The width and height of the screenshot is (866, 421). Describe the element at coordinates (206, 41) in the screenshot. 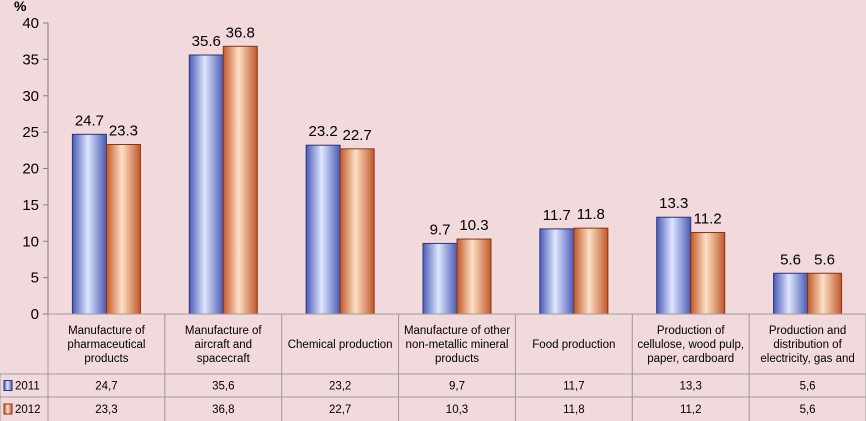

I see `data-label-2011-1: 35.6` at that location.